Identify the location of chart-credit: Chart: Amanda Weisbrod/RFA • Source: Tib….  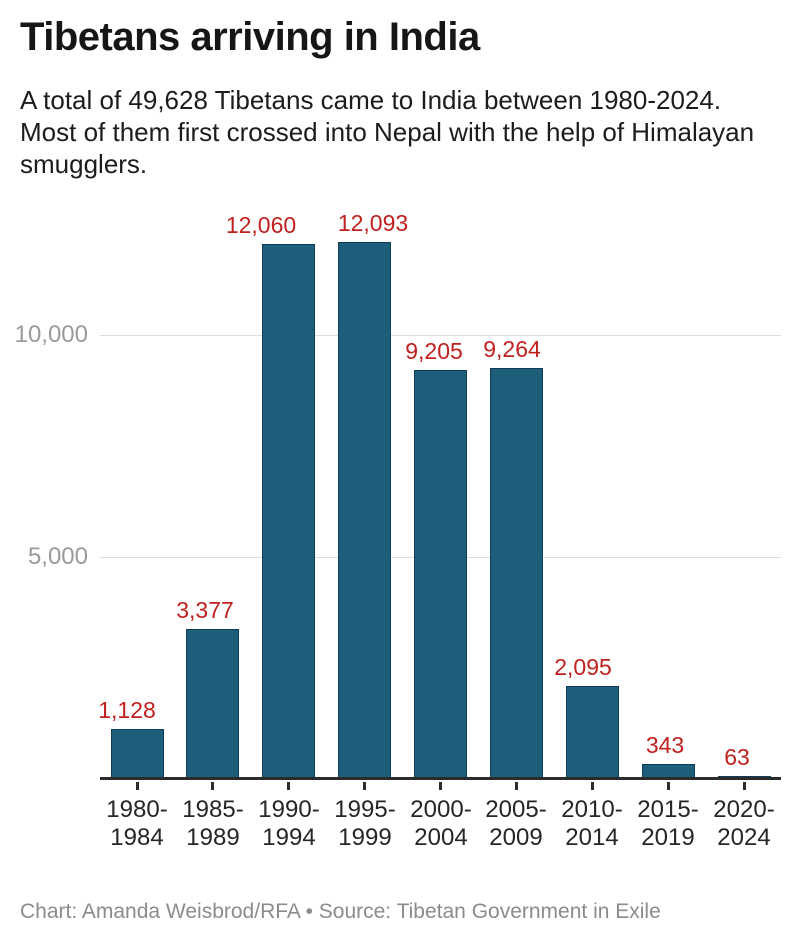
(340, 911).